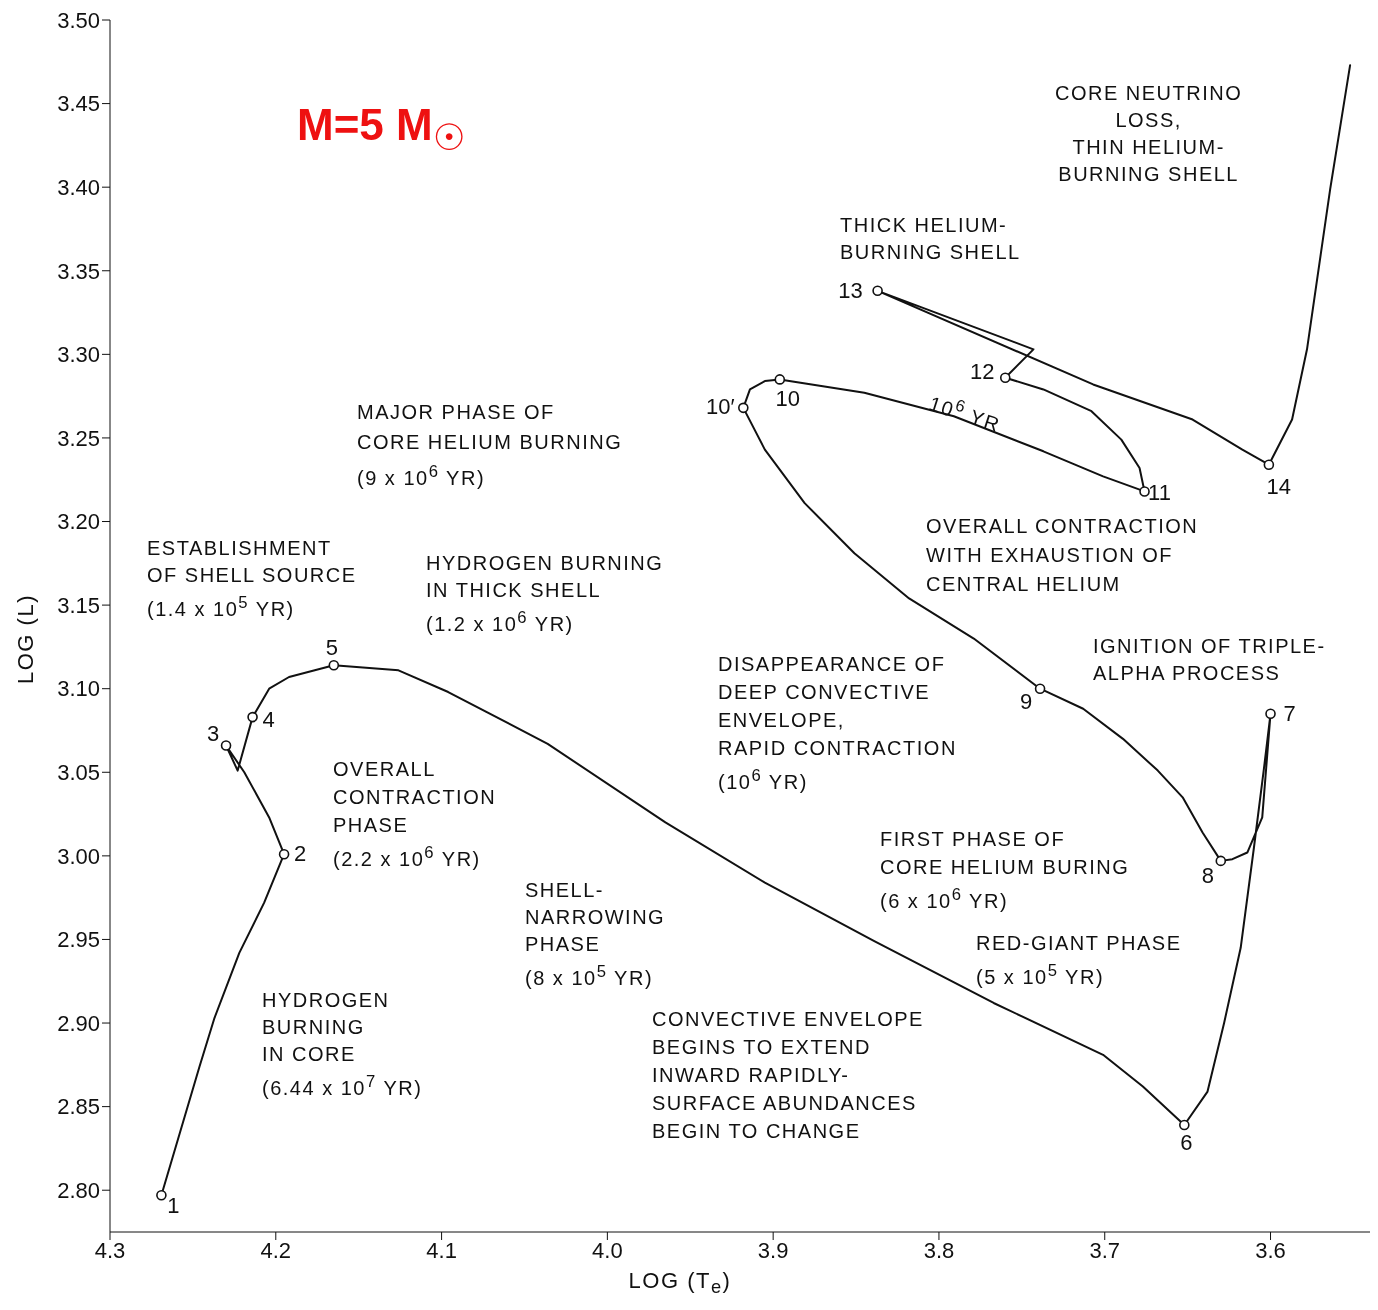 The image size is (1378, 1310). What do you see at coordinates (1207, 875) in the screenshot?
I see `annotation: 8` at bounding box center [1207, 875].